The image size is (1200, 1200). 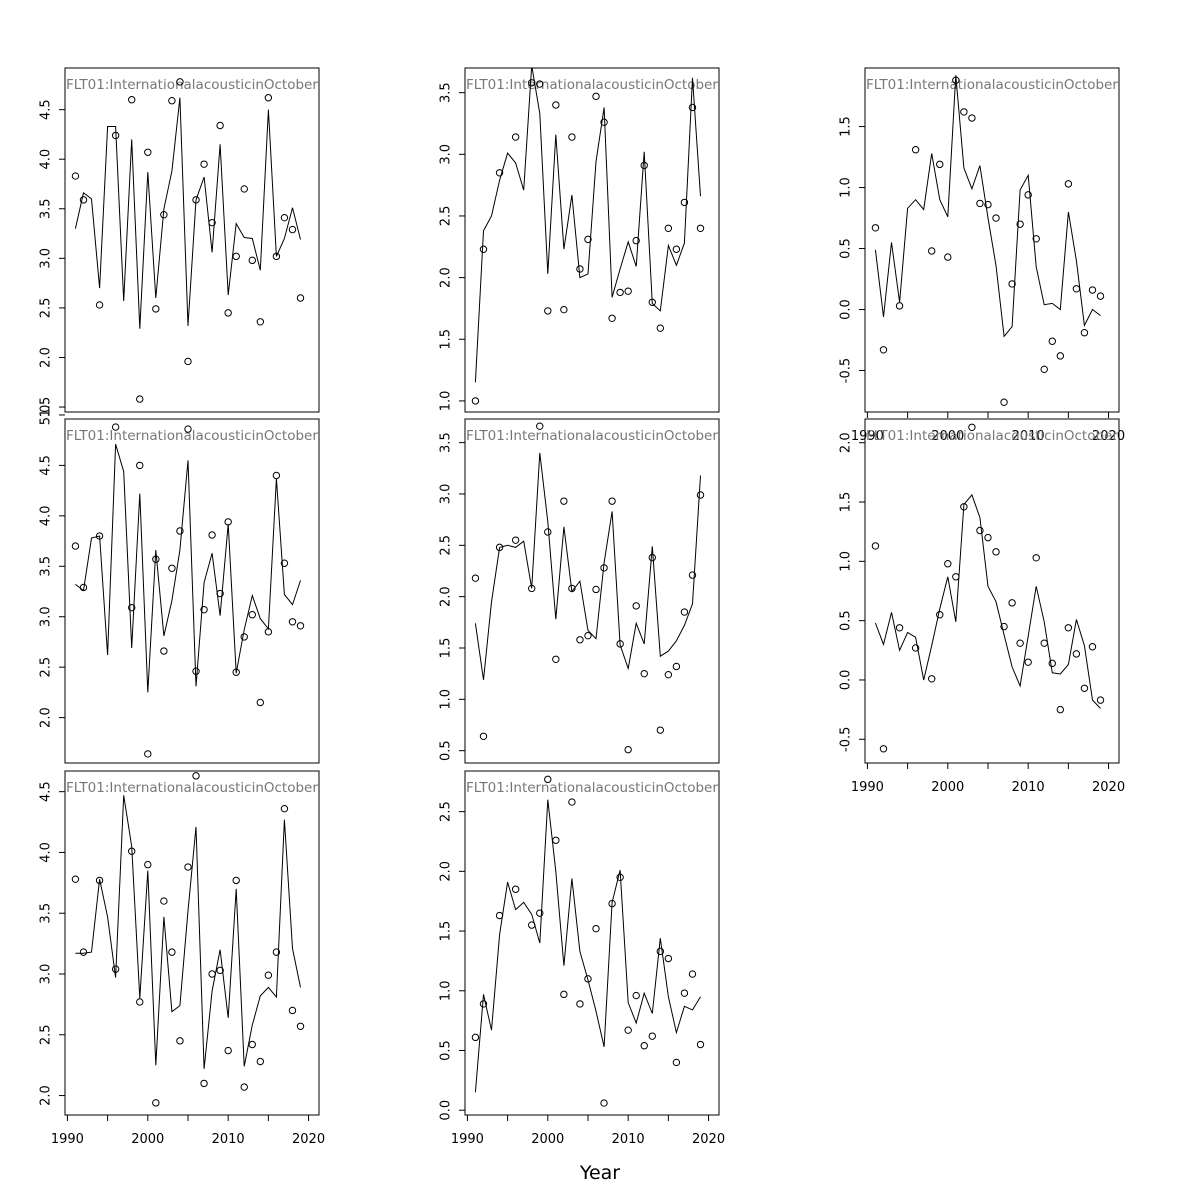 I want to click on y-tick-label: 2.5, so click(x=46, y=667).